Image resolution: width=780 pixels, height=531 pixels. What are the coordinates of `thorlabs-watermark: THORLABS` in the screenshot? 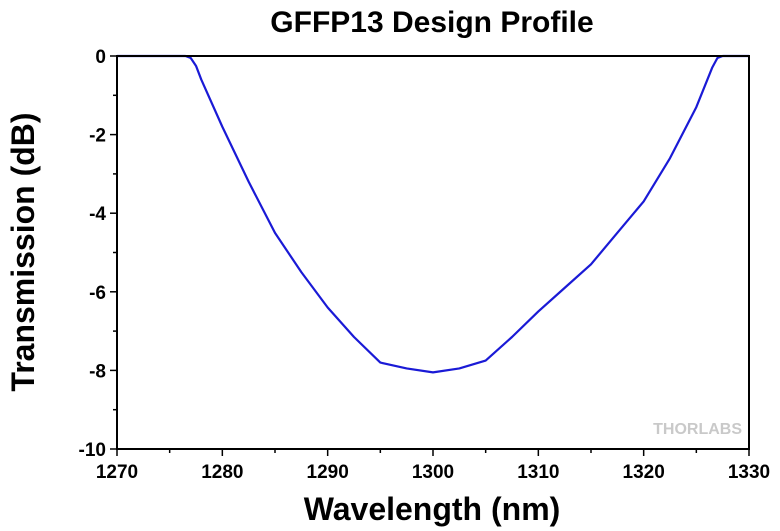 It's located at (697, 429).